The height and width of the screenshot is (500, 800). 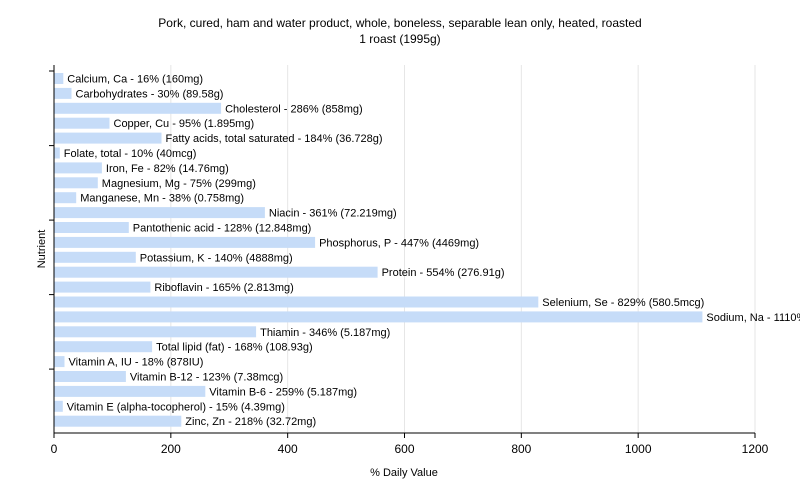 I want to click on x-tick-label-0: 0, so click(x=54, y=449).